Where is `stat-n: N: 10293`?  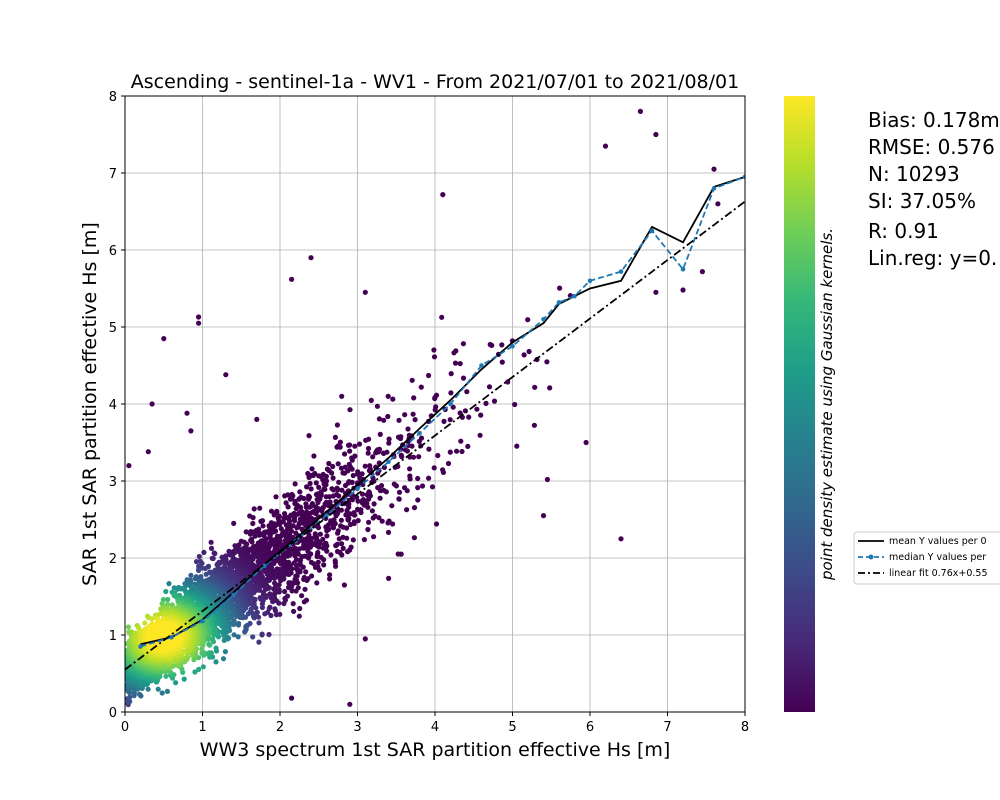
stat-n: N: 10293 is located at coordinates (914, 174).